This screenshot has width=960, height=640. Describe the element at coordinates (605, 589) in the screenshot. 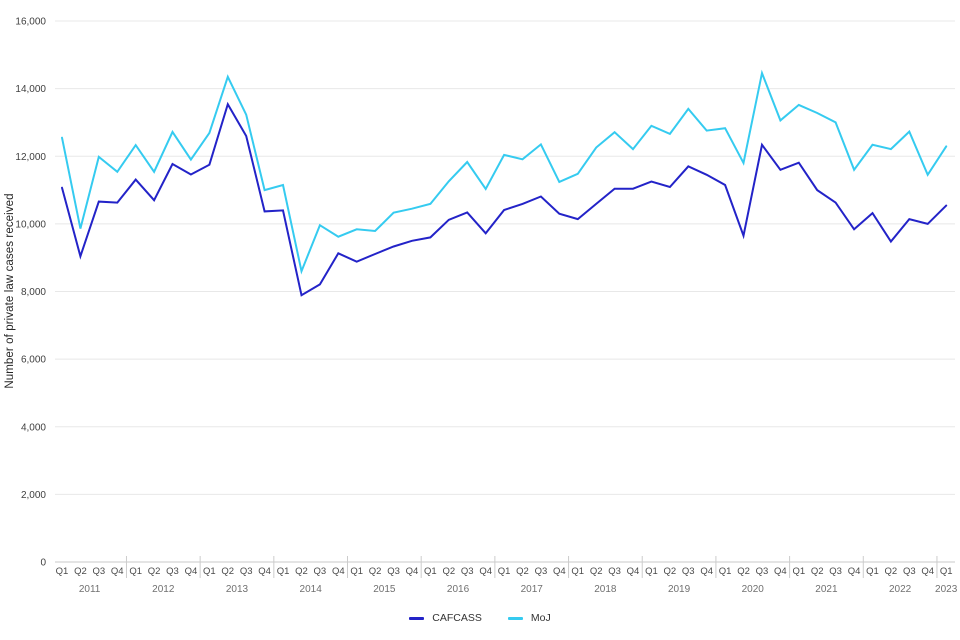

I see `x-year-label: 2018` at that location.